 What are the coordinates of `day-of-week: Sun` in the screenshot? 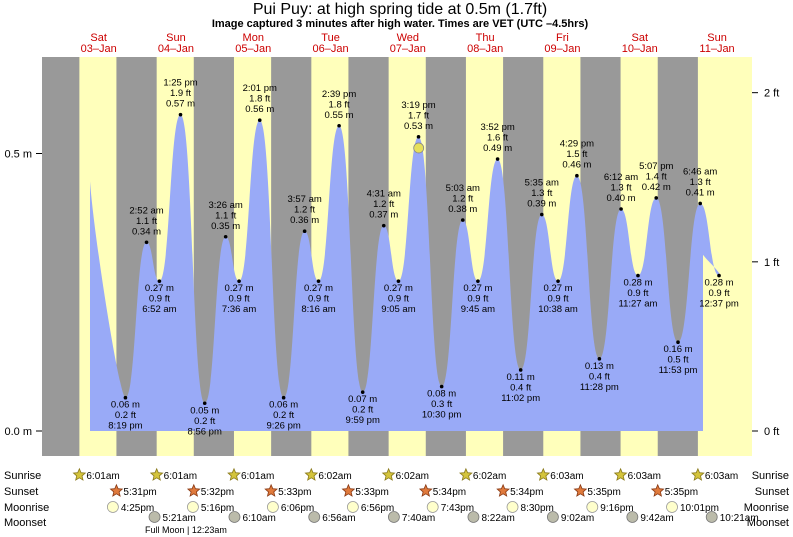 It's located at (176, 38).